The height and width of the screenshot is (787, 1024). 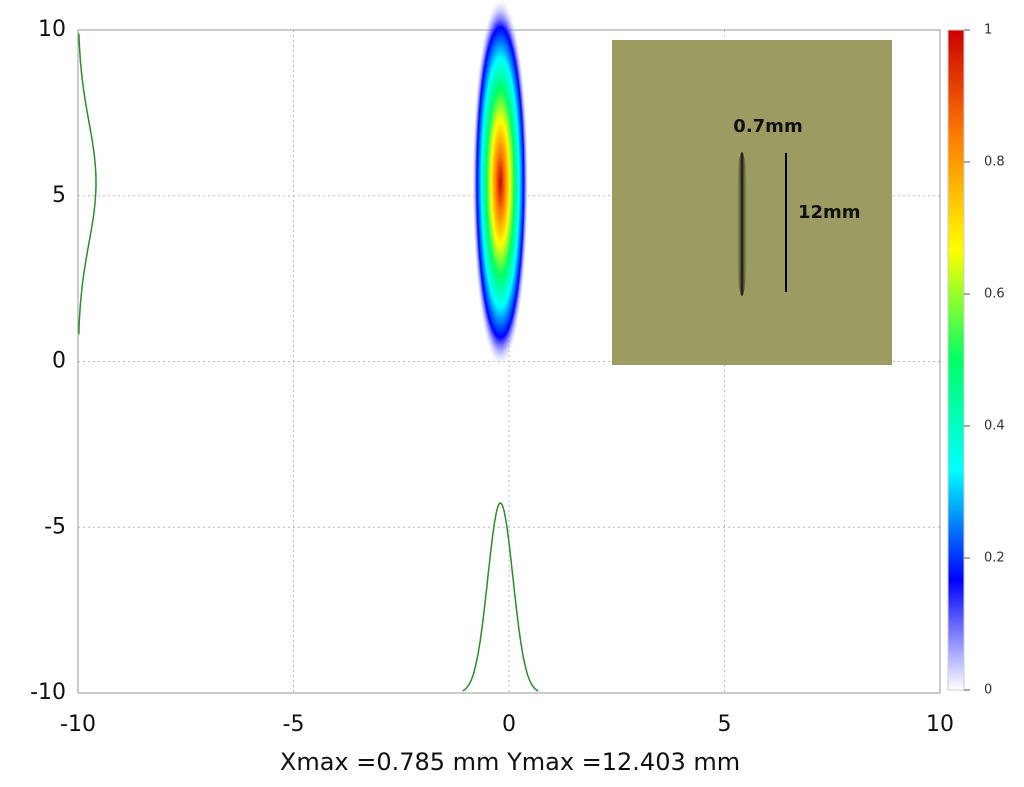 What do you see at coordinates (510, 762) in the screenshot?
I see `footer: Xmax =0.785 mm Ymax =12.403 mm` at bounding box center [510, 762].